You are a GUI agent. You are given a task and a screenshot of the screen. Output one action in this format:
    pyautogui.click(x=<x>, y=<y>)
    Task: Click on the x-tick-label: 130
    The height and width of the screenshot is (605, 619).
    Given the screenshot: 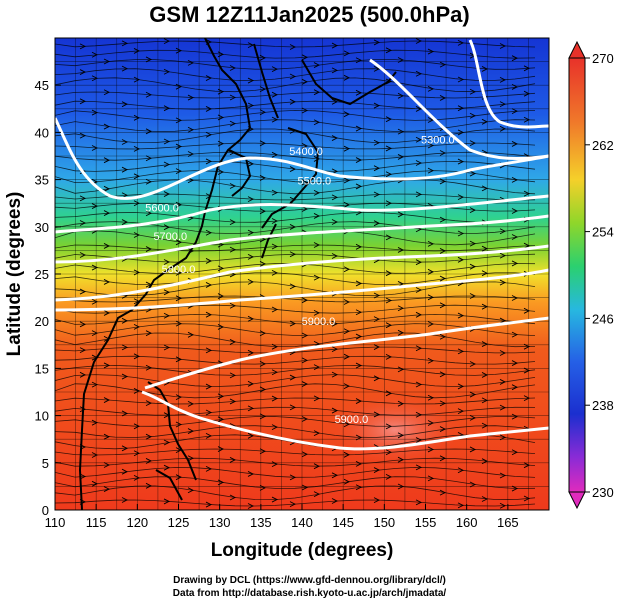 What is the action you would take?
    pyautogui.click(x=220, y=522)
    